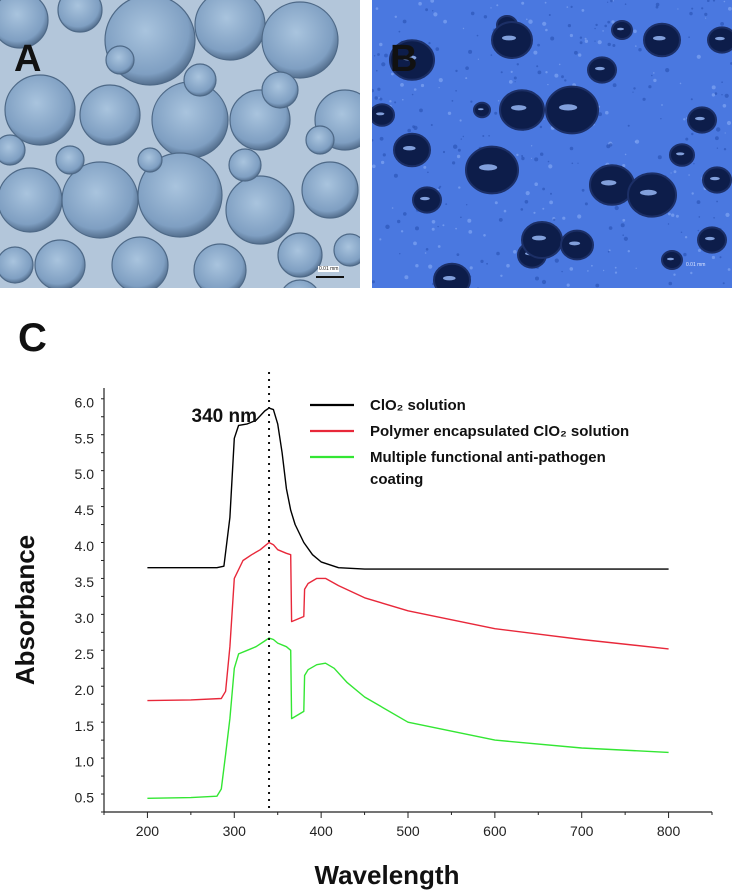  Describe the element at coordinates (85, 654) in the screenshot. I see `y-tick-label: 2.5` at that location.